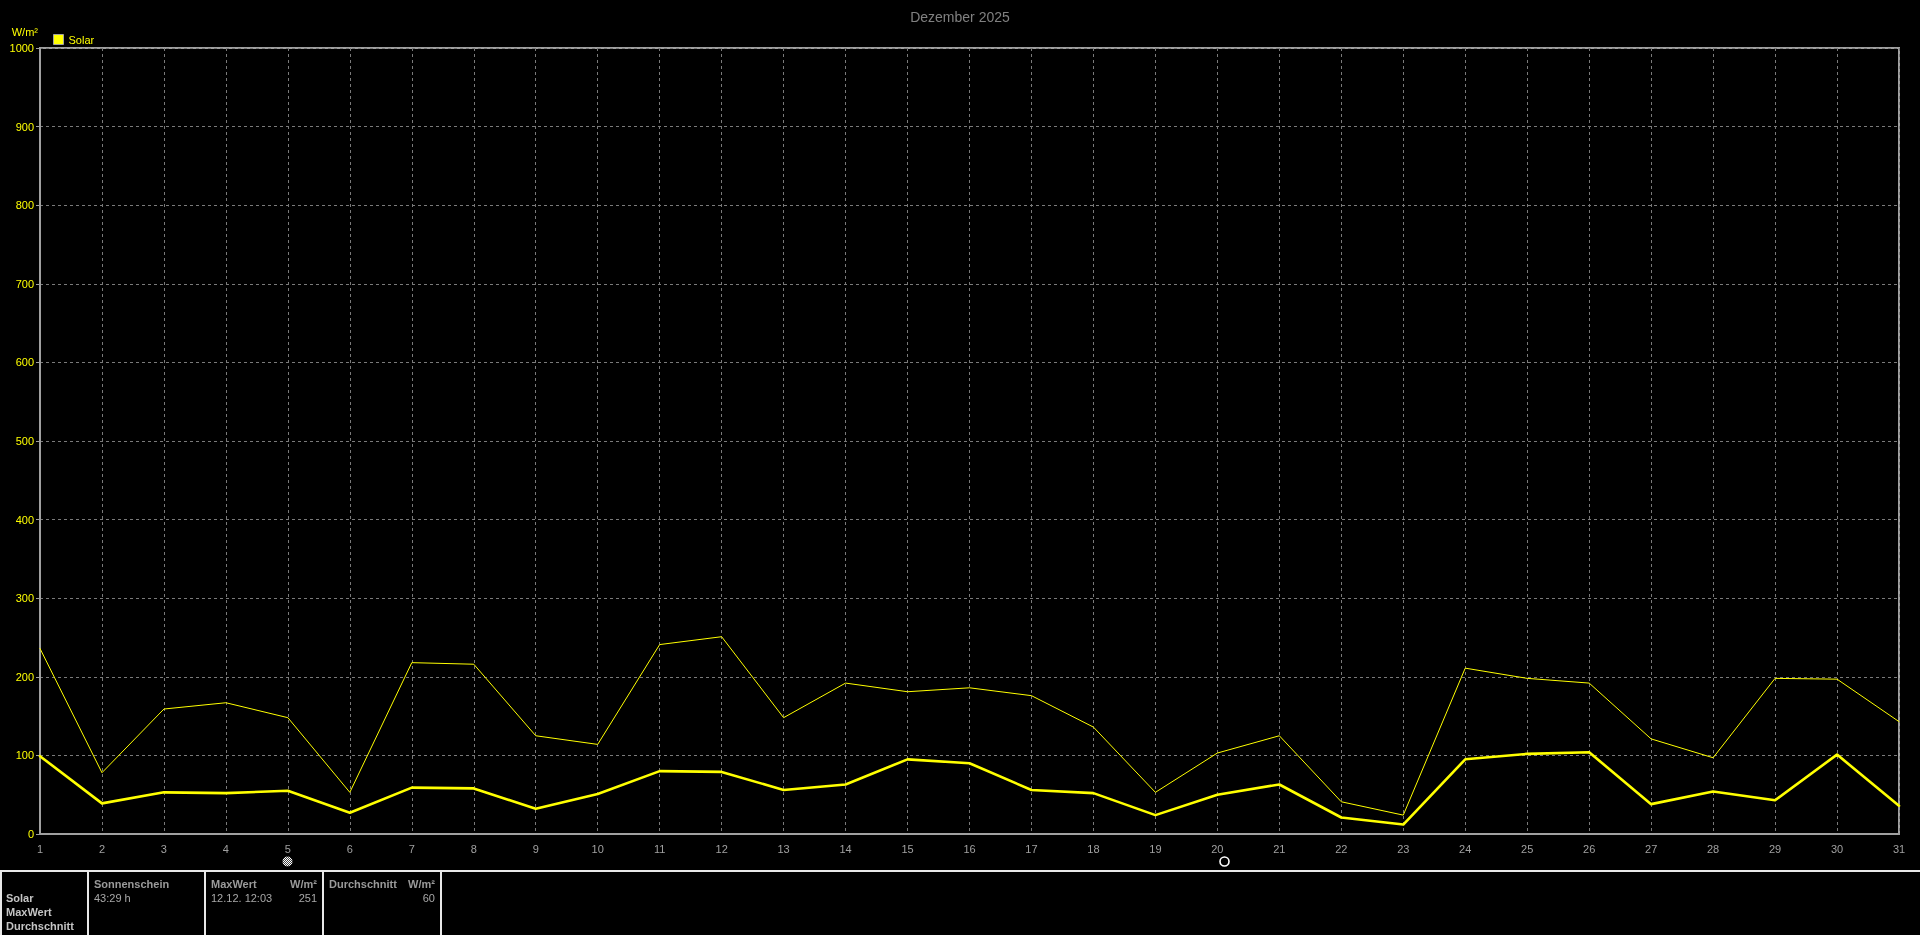 The width and height of the screenshot is (1920, 935). I want to click on x-tick-label: 25, so click(1527, 848).